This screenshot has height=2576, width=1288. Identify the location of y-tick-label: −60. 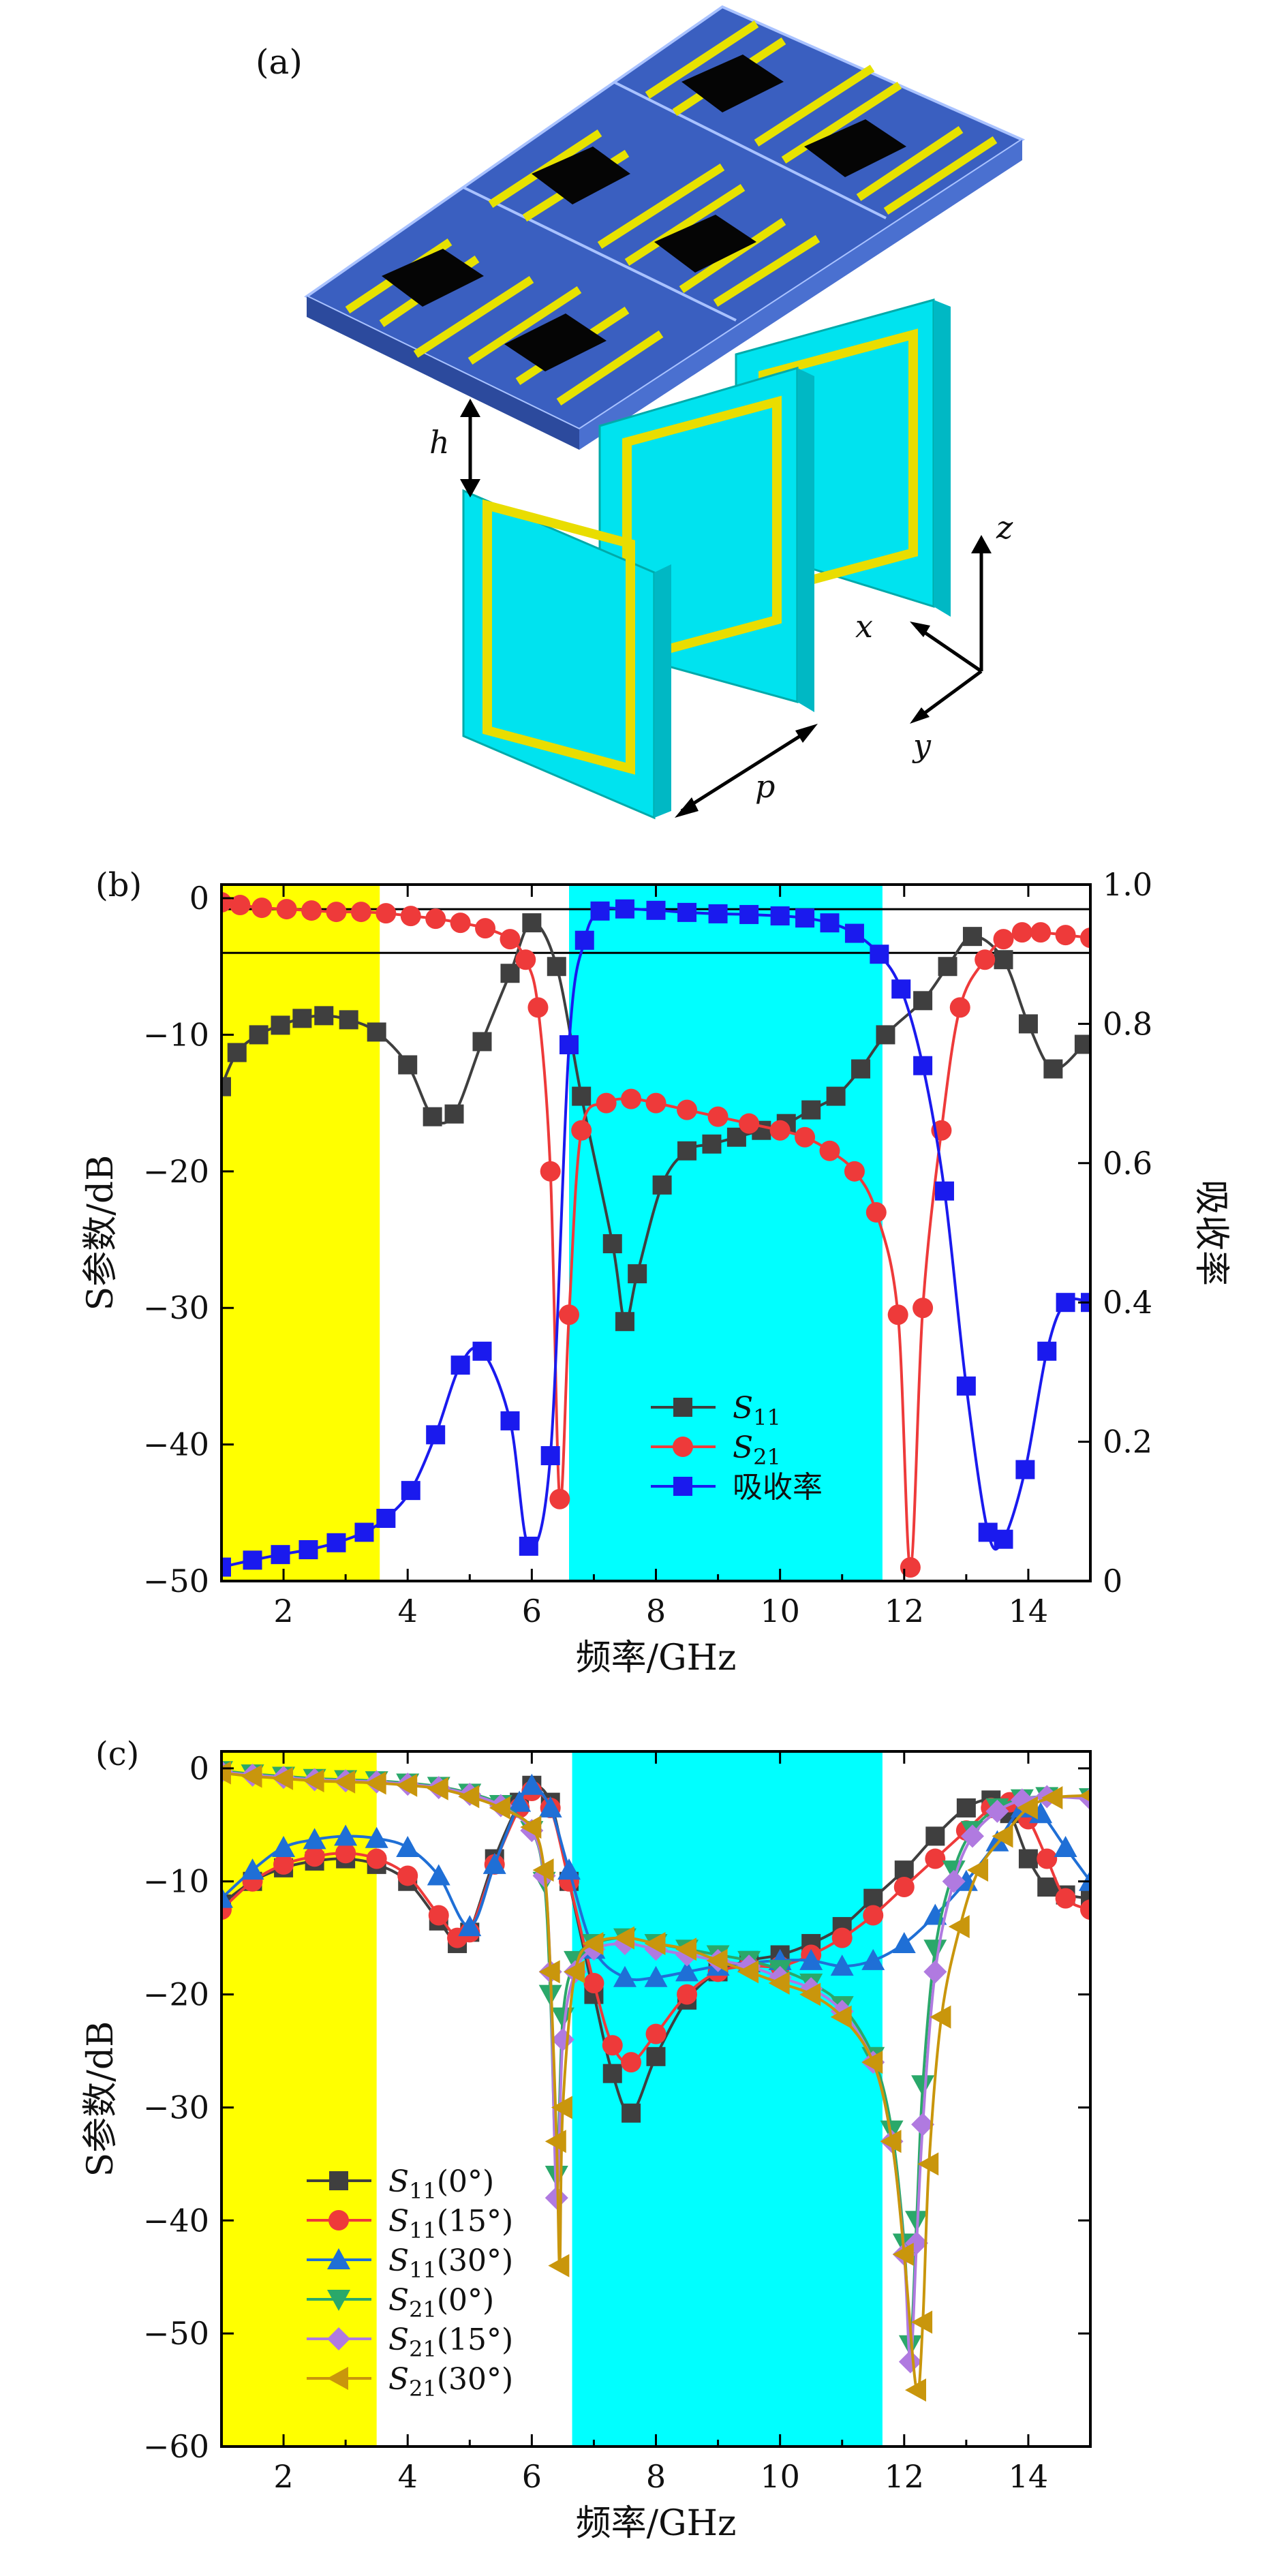
(176, 2446).